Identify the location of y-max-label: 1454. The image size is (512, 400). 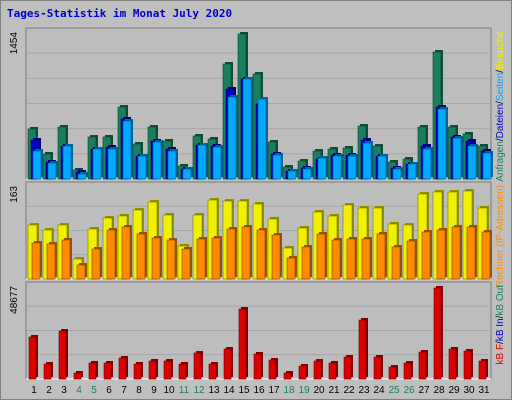
(14, 43).